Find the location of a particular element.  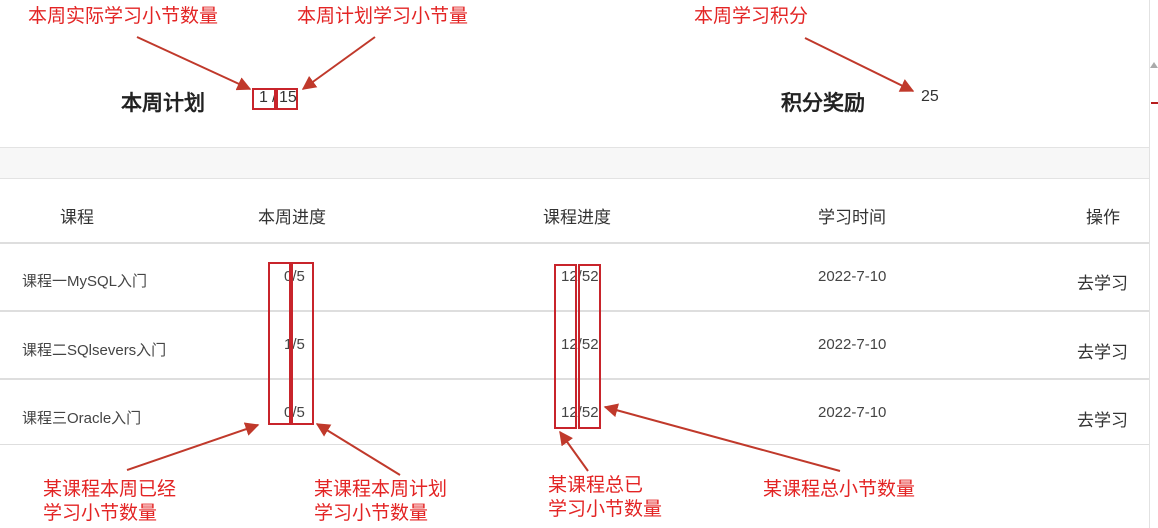

annotation-row-plan-line2: 学习小节数量 is located at coordinates (371, 513).